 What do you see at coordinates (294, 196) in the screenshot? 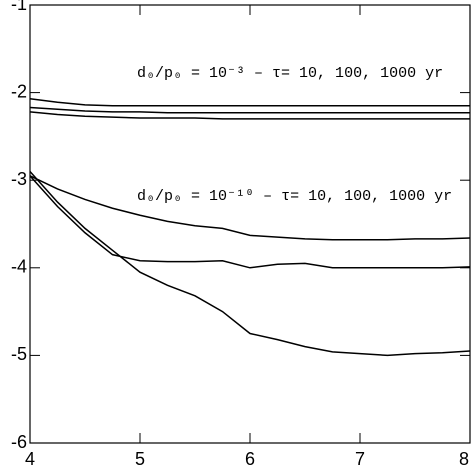
I see `annotation: d₀/p₀ = 10⁻¹⁰ – τ= 10, 100, 1000 yr` at bounding box center [294, 196].